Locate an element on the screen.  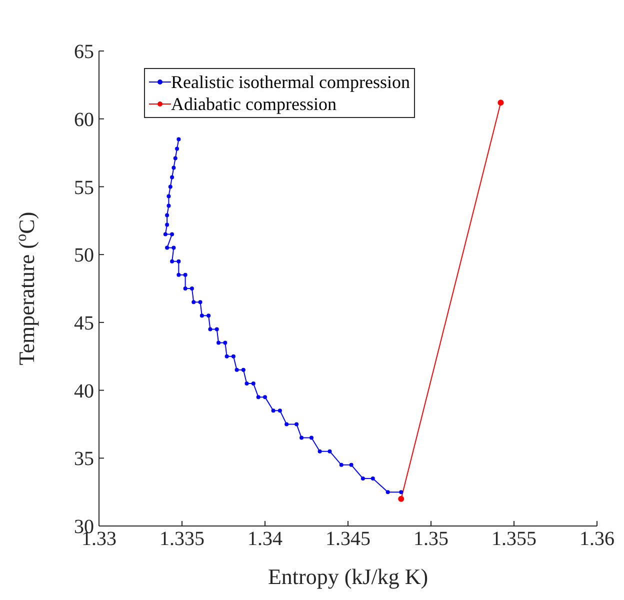
y-tick-label: 55 is located at coordinates (84, 187).